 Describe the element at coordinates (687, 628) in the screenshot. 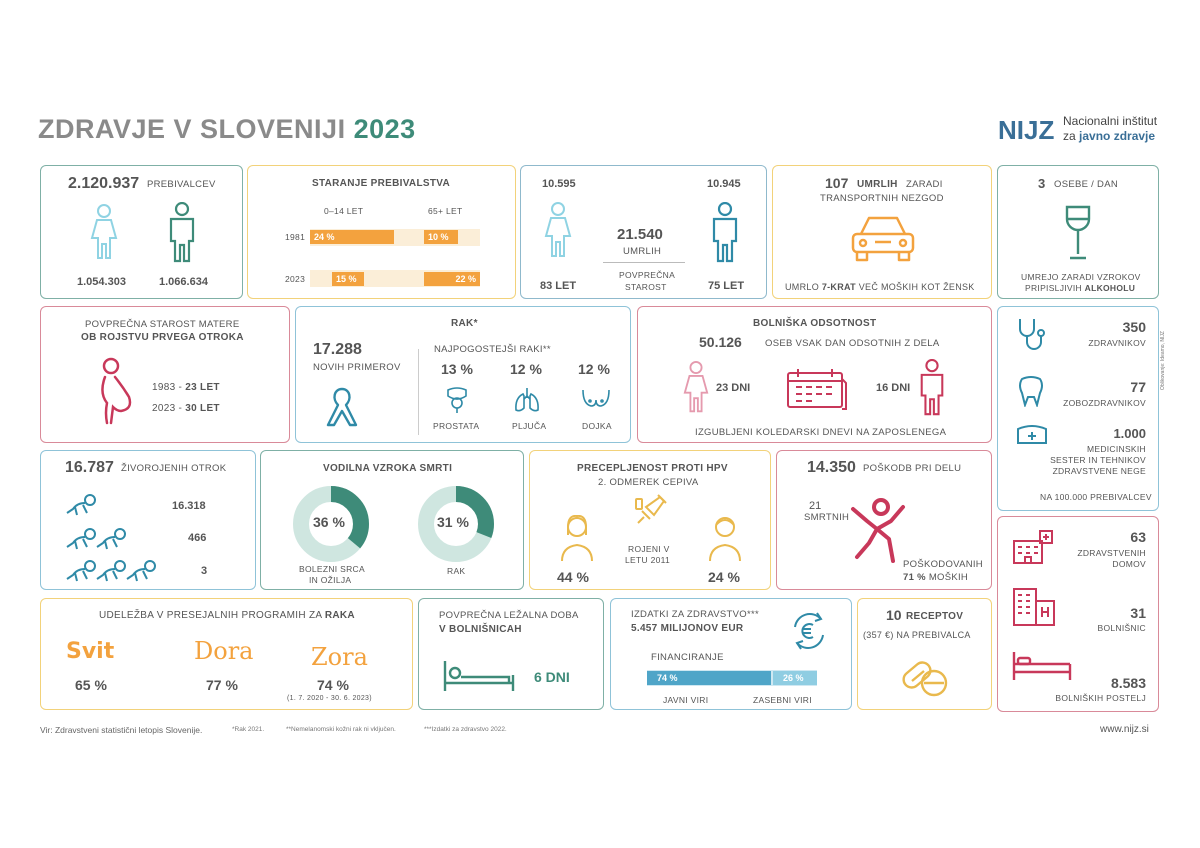

I see `spending-value: 5.457 MILIJONOV EUR` at that location.